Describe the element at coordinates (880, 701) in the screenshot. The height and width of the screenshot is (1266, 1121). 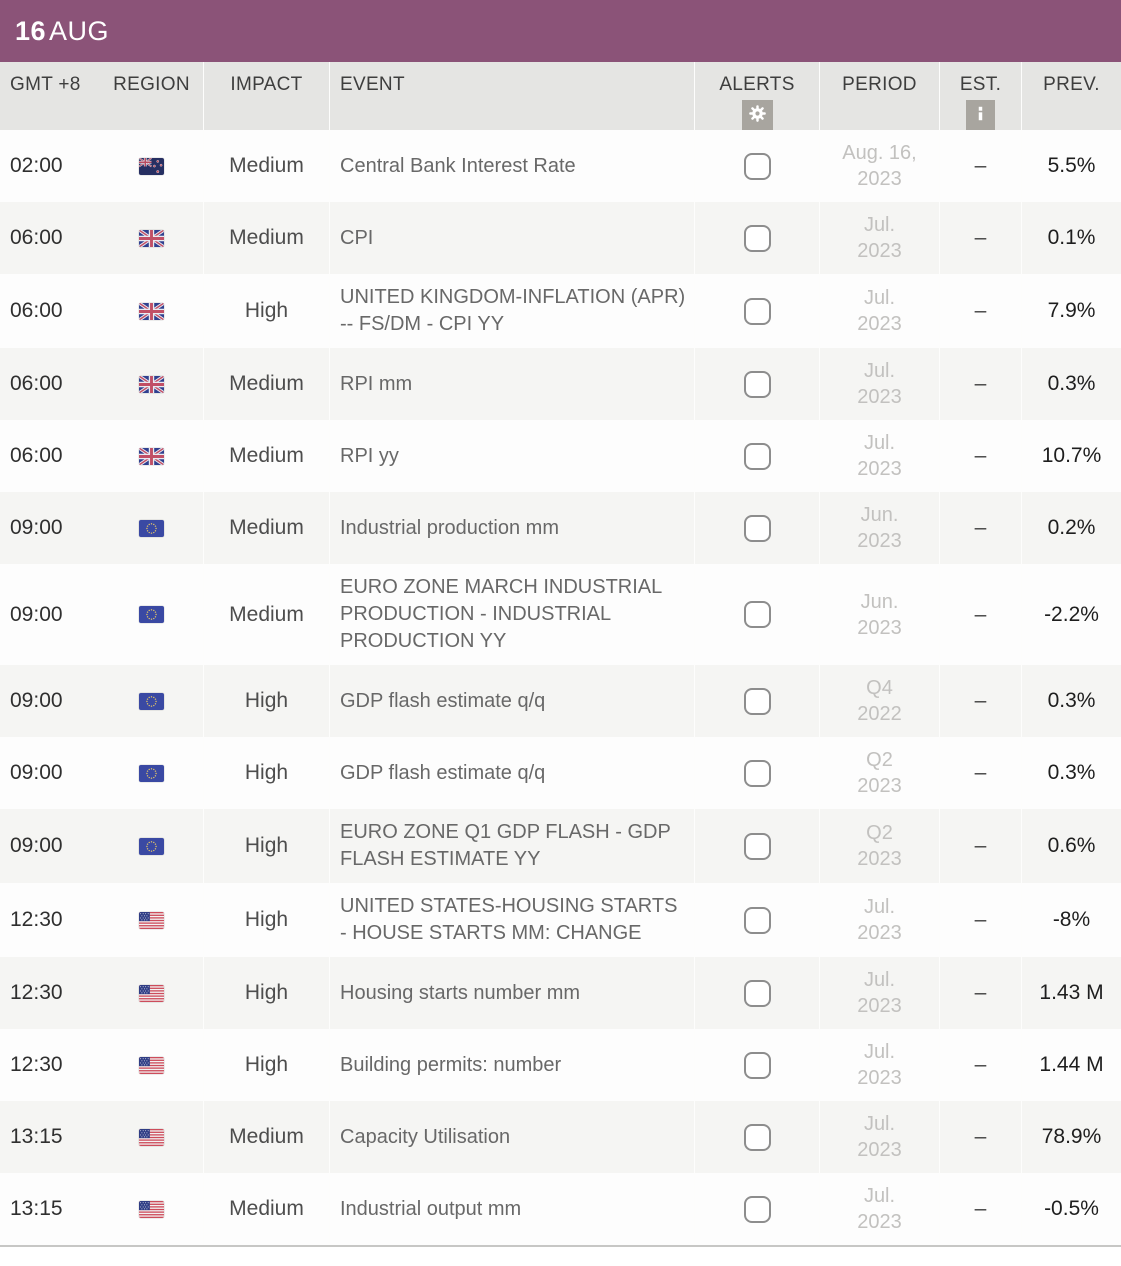
I see `period-cell: Q4 2022` at that location.